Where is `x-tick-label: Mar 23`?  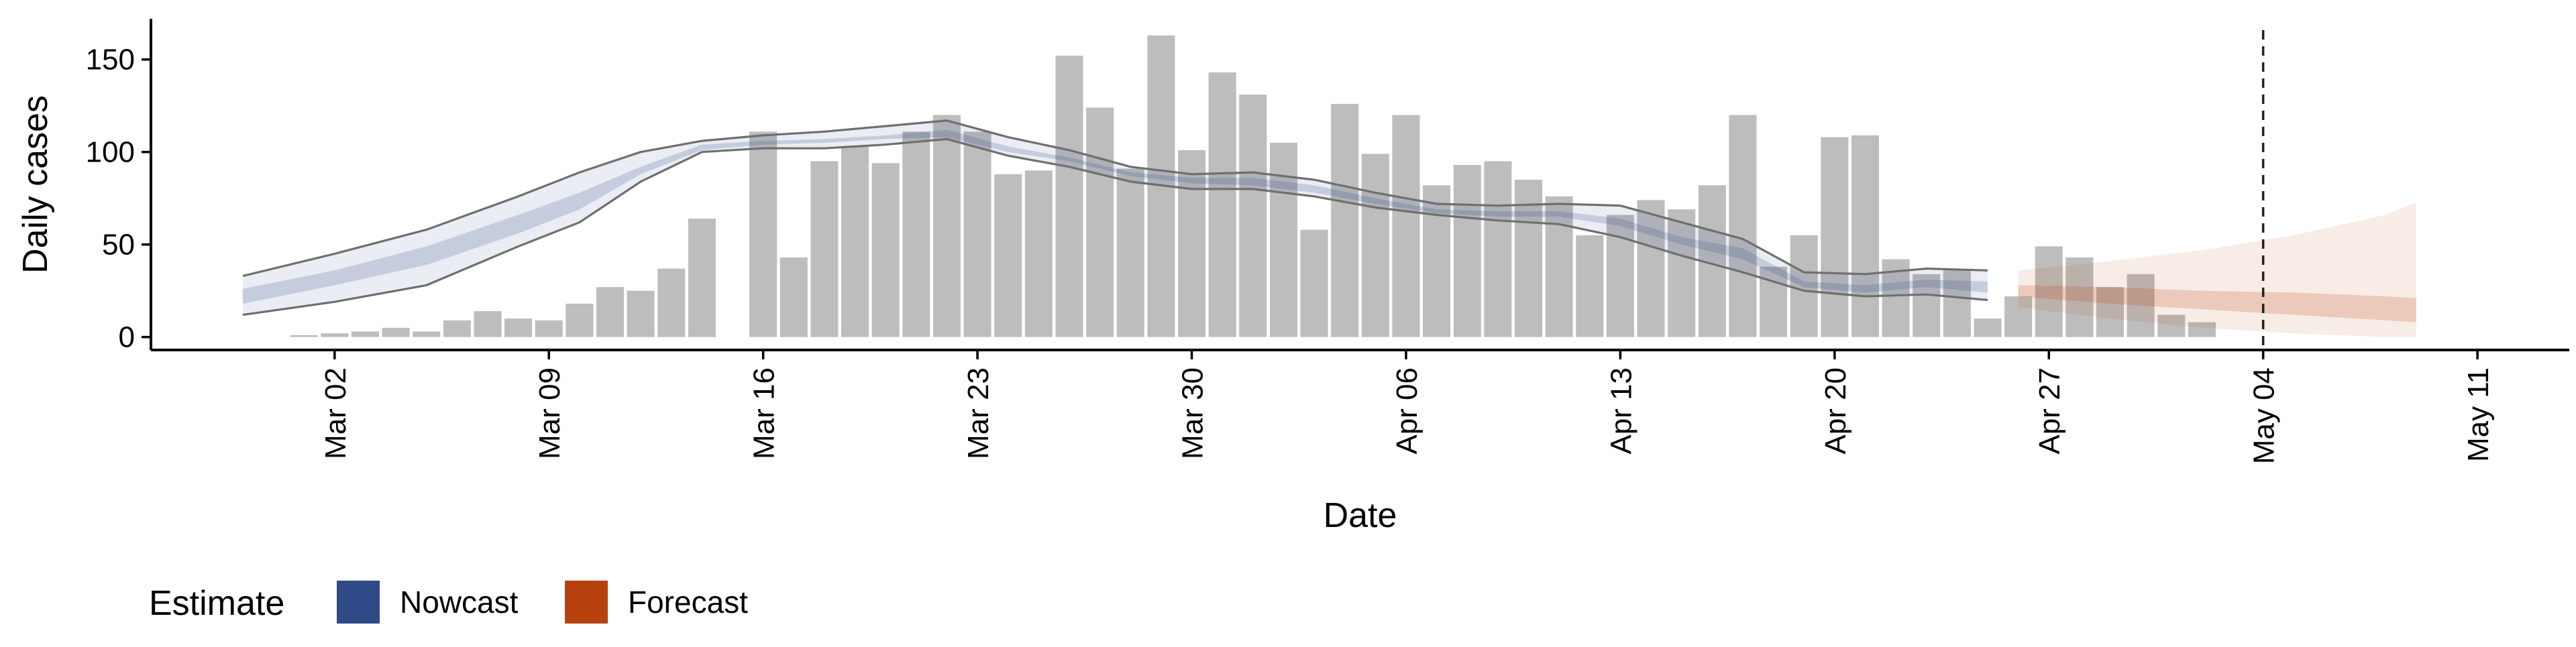 x-tick-label: Mar 23 is located at coordinates (978, 413).